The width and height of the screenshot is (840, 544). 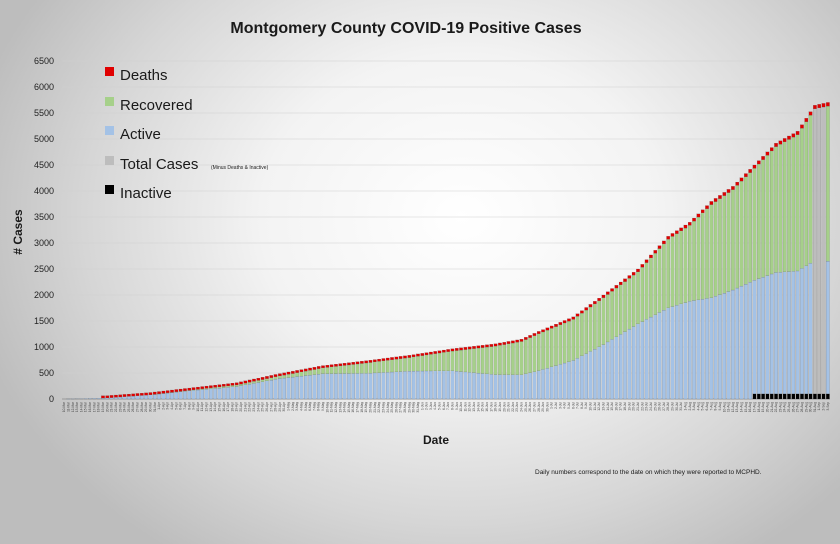 What do you see at coordinates (232, 406) in the screenshot?
I see `x-tick-label: 18-Apr` at bounding box center [232, 406].